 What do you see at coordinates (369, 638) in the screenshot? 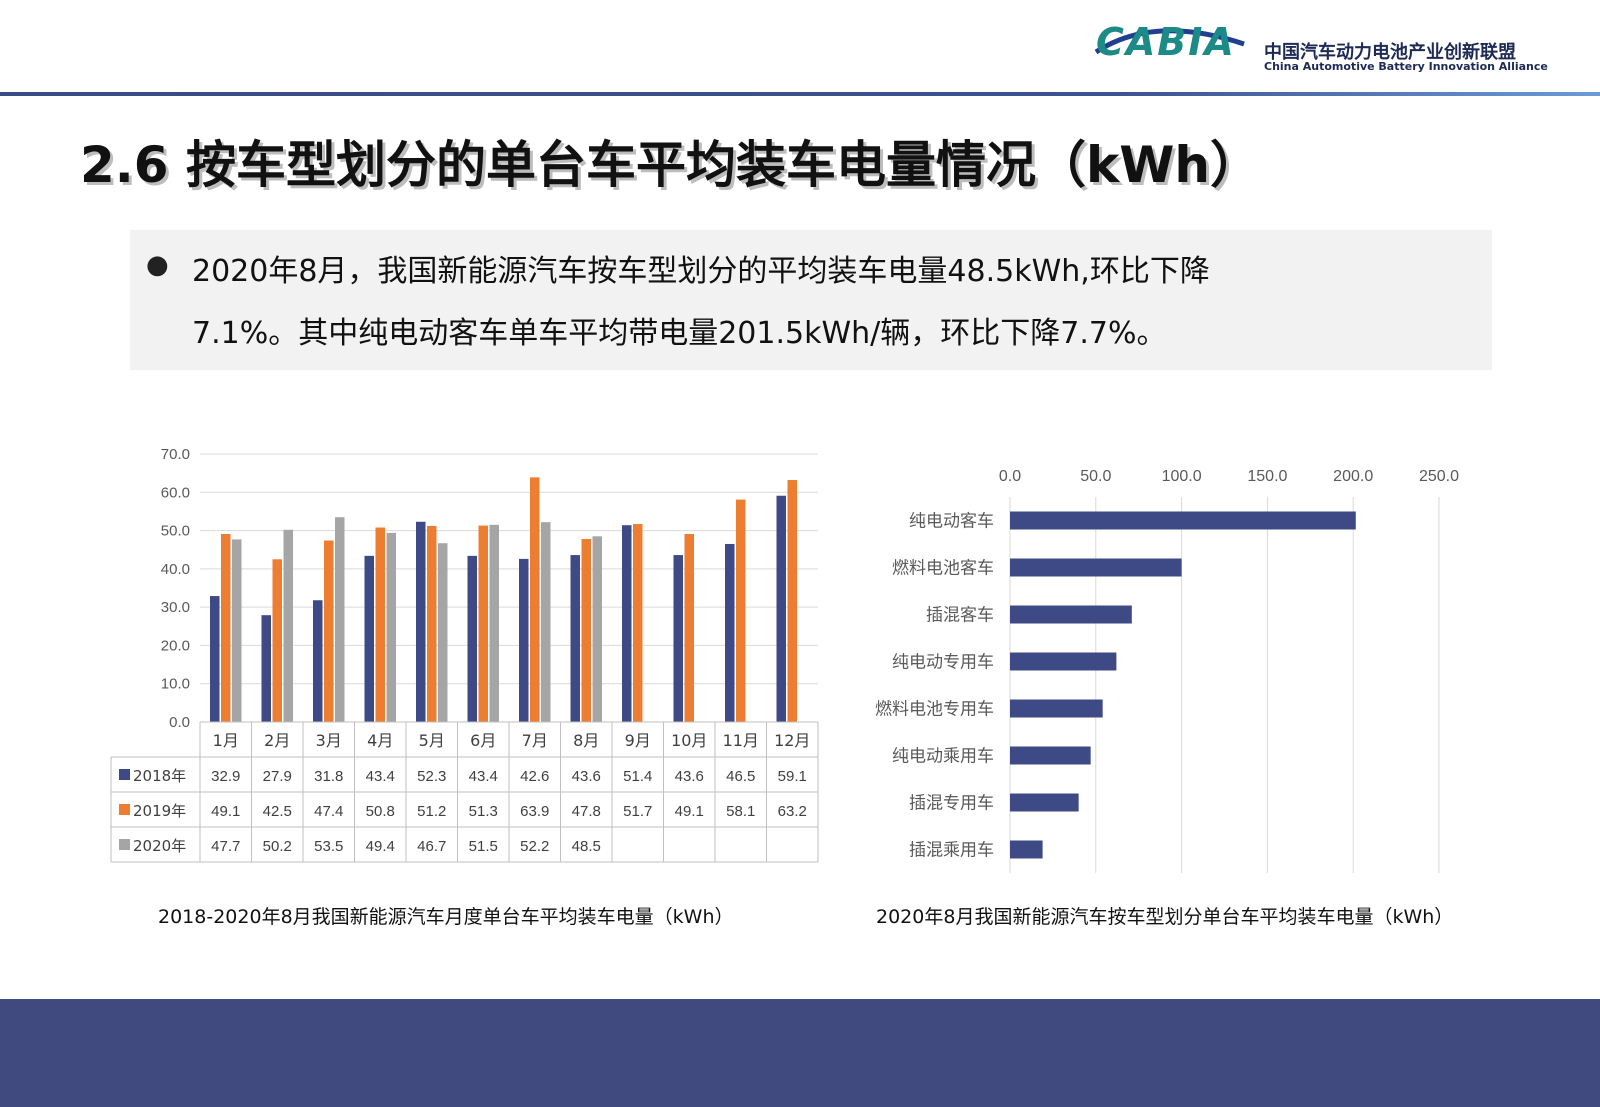
I see `bar-2018年-4月` at bounding box center [369, 638].